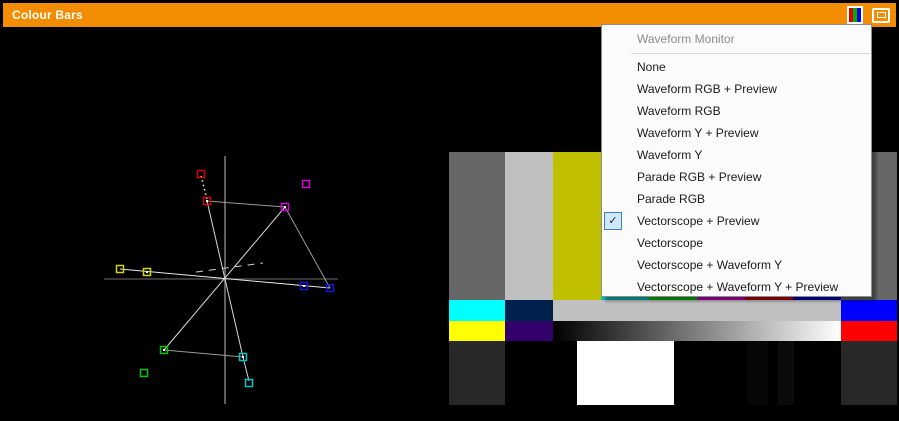 The image size is (899, 421). I want to click on scope-target-yellow-inner, so click(147, 272).